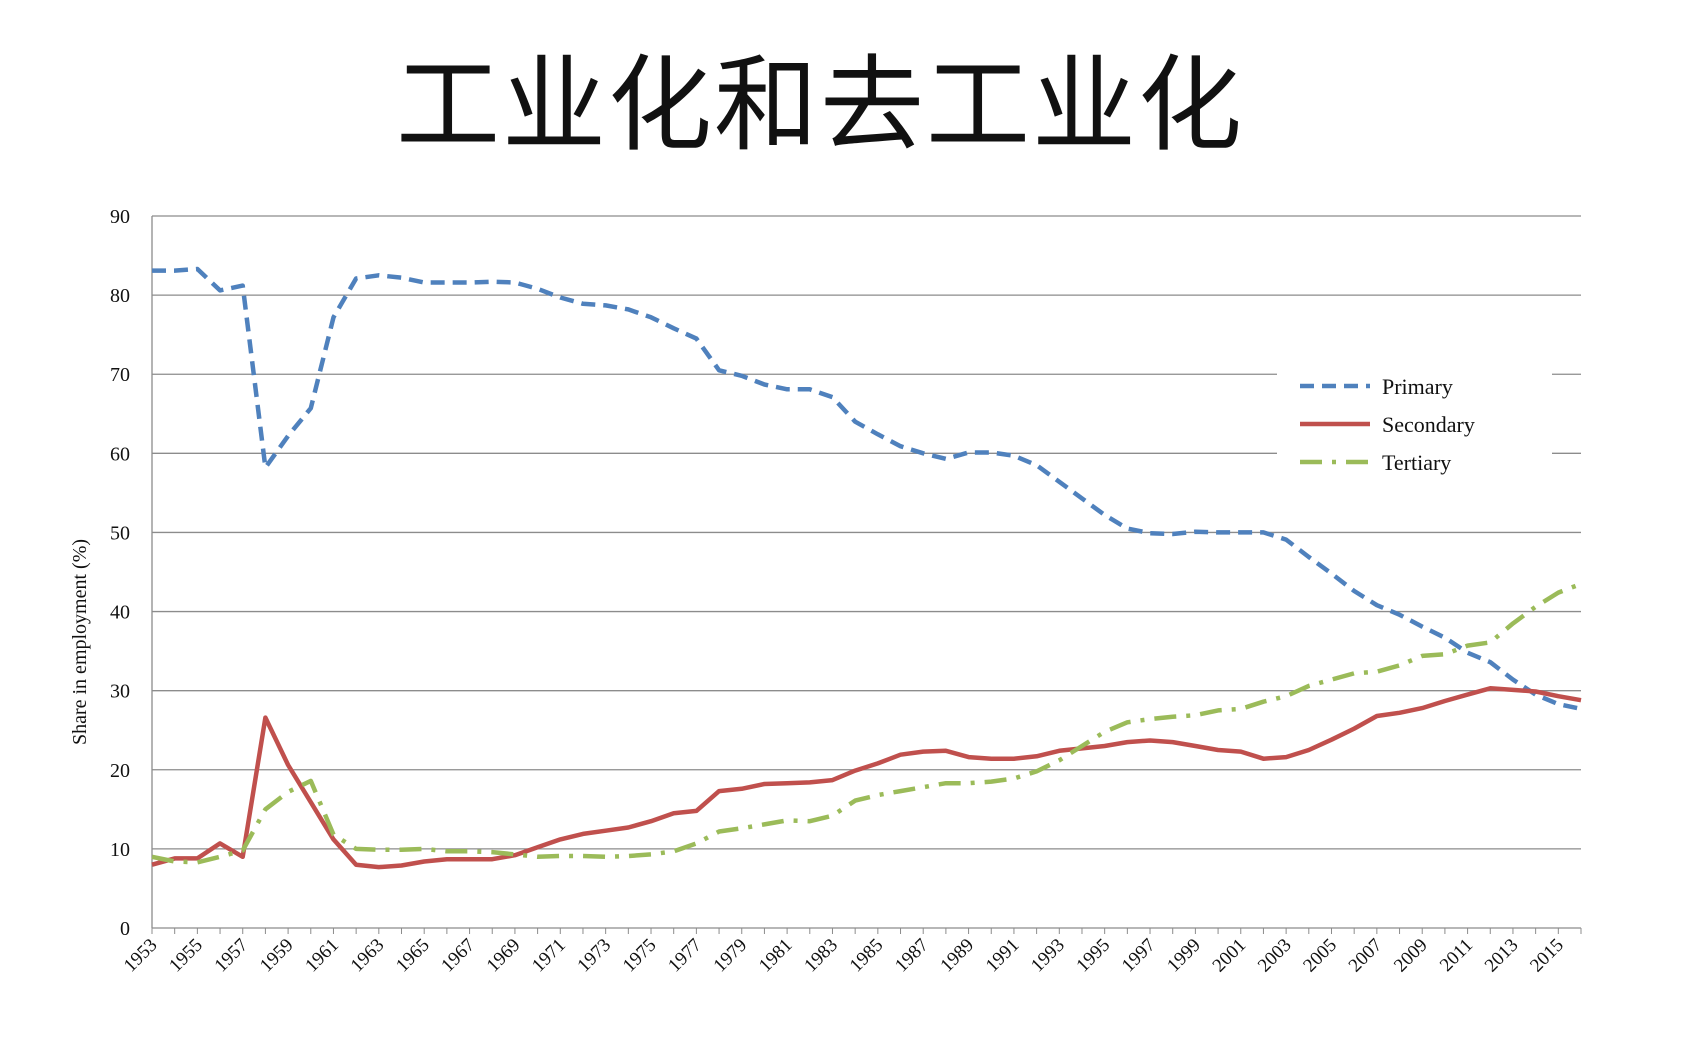  Describe the element at coordinates (685, 956) in the screenshot. I see `x-tick-label: 1977` at that location.